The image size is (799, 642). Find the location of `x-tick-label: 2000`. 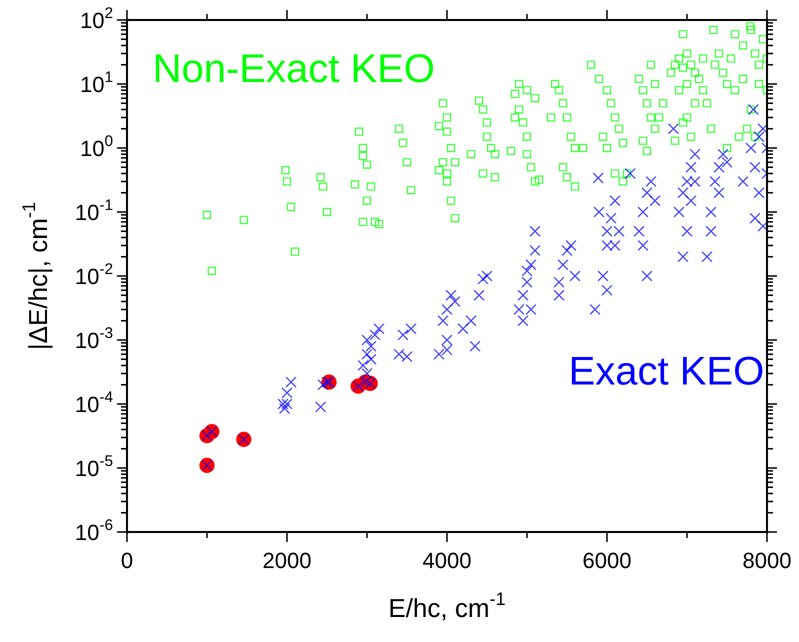

x-tick-label: 2000 is located at coordinates (287, 561).